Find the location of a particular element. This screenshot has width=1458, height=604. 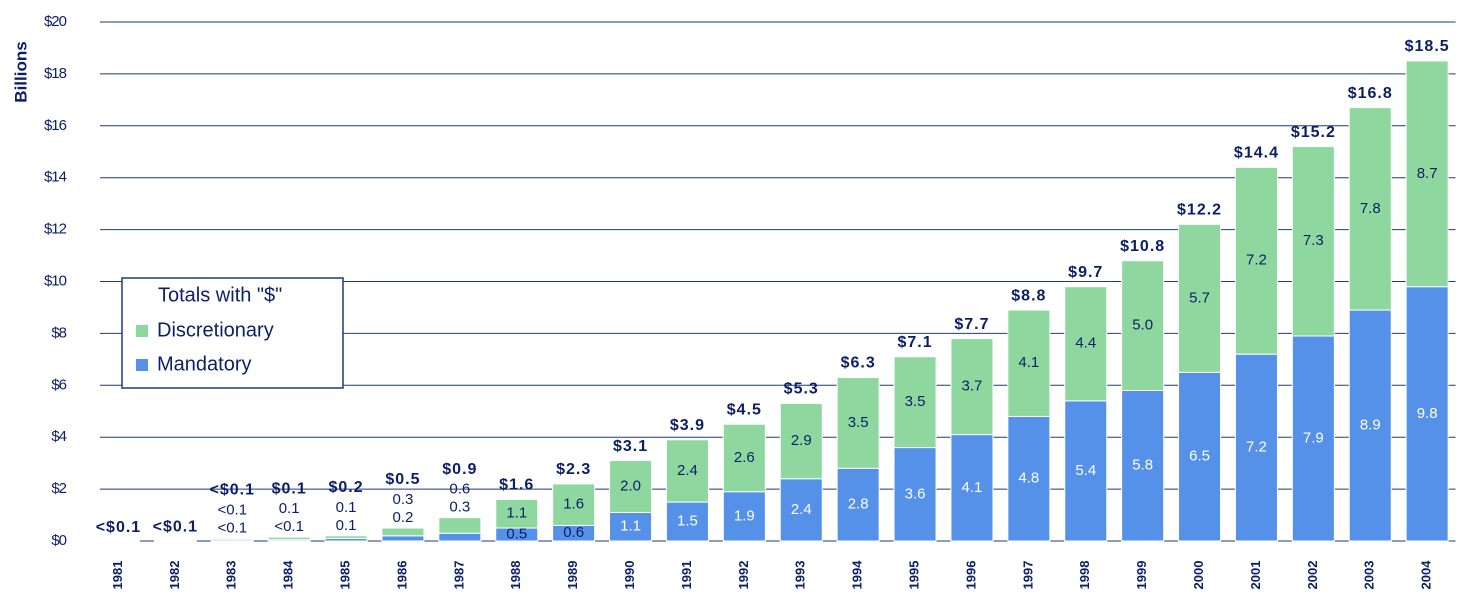

x-tick-label: 1982 is located at coordinates (174, 575).